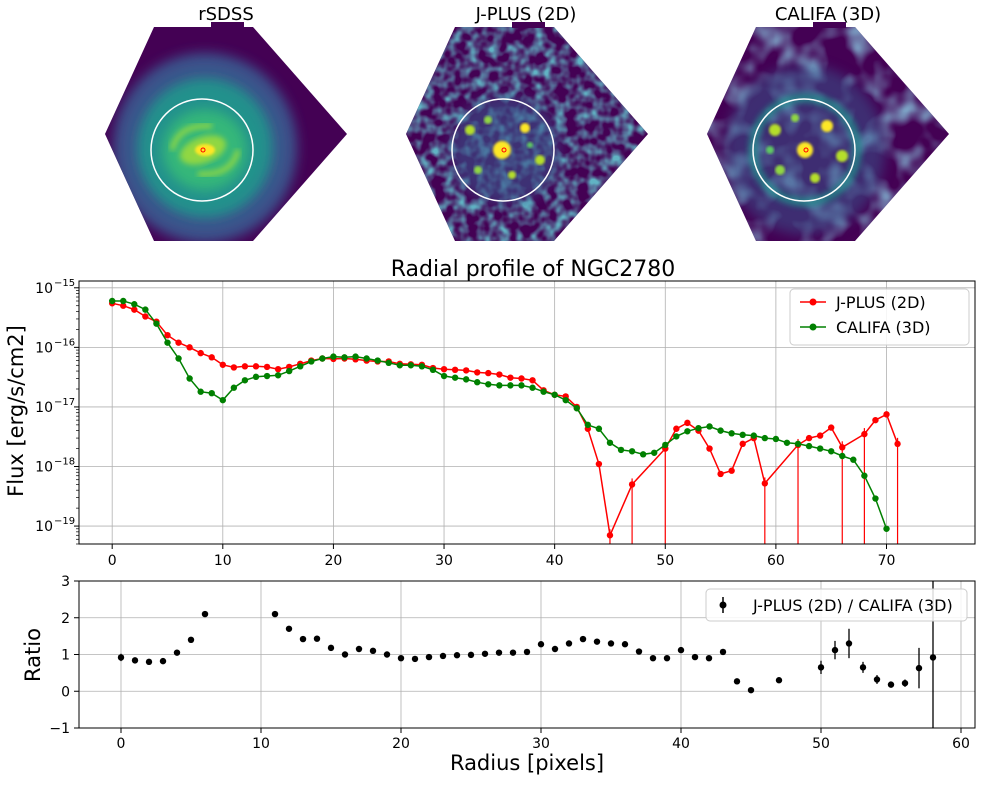 This screenshot has width=981, height=785. Describe the element at coordinates (879, 317) in the screenshot. I see `profile-legend: J-PLUS (2D) CALIFA (3D)` at that location.